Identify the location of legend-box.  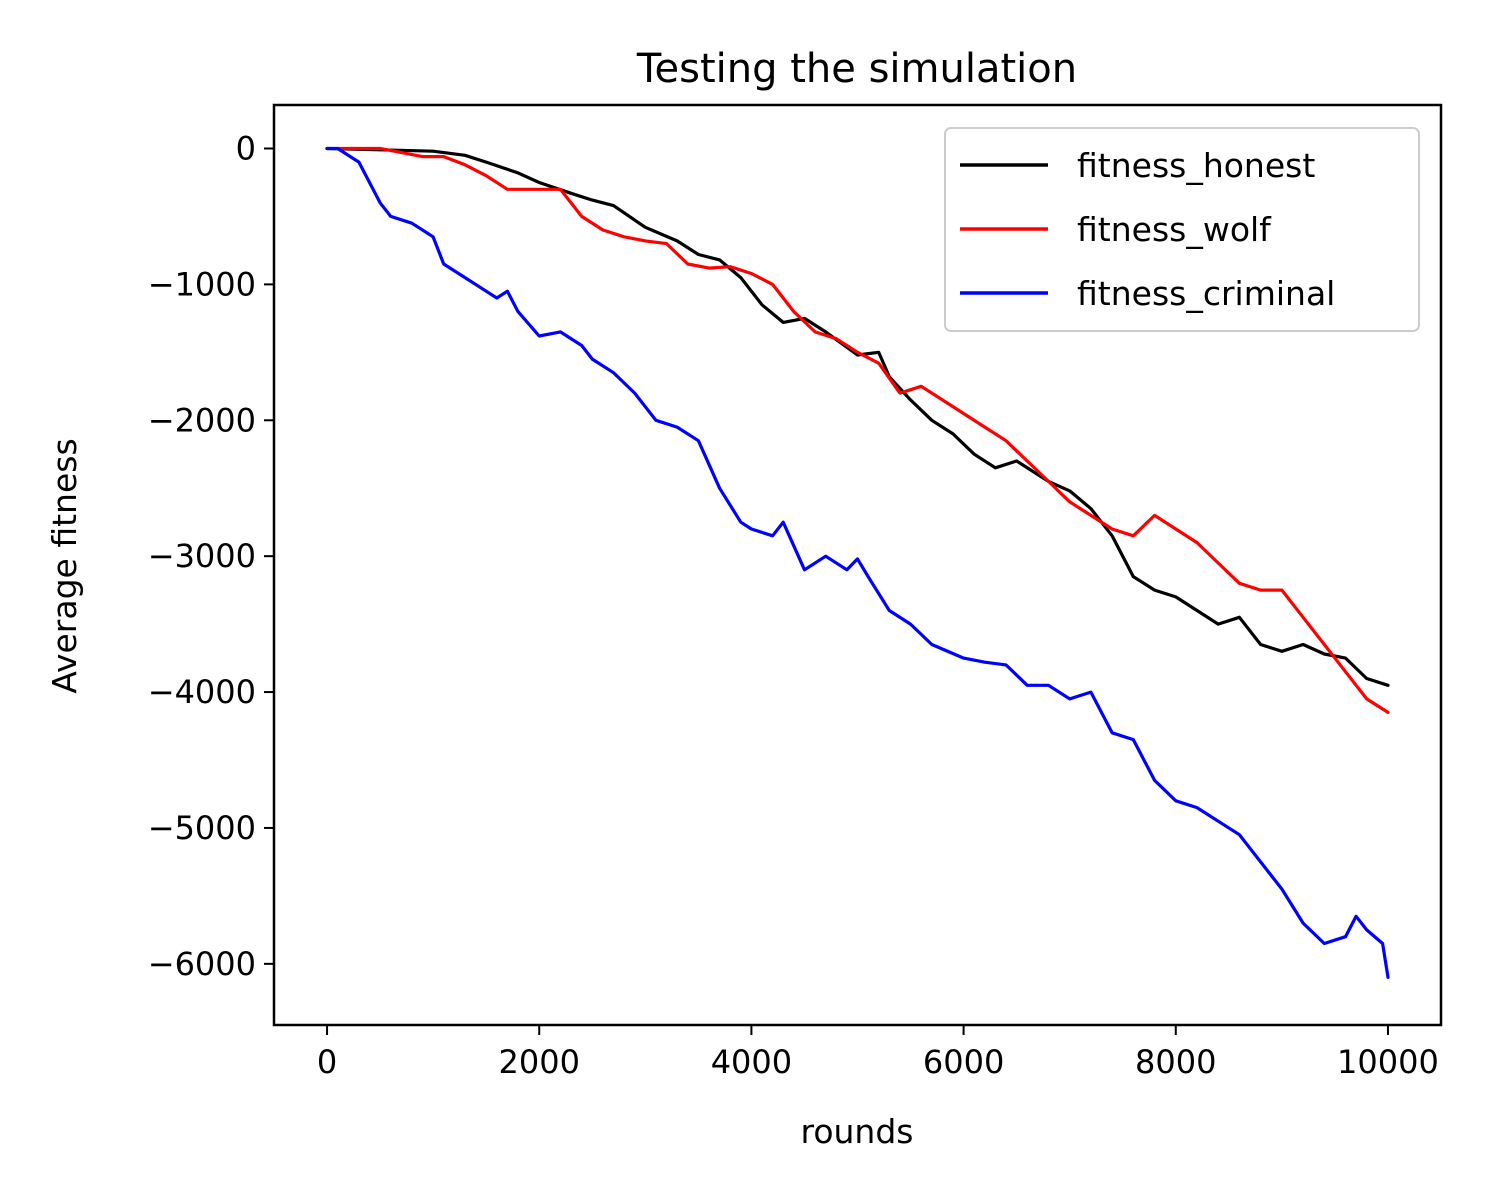
(1182, 229).